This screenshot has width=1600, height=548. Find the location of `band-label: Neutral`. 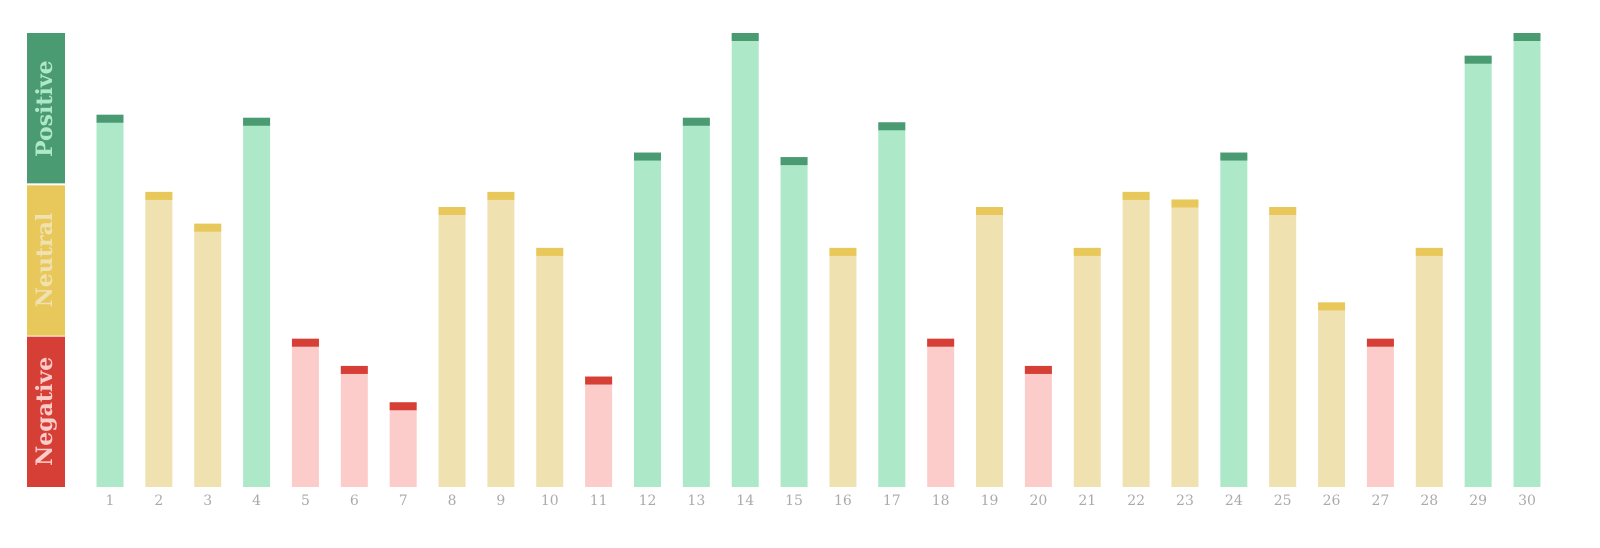

band-label: Neutral is located at coordinates (45, 260).